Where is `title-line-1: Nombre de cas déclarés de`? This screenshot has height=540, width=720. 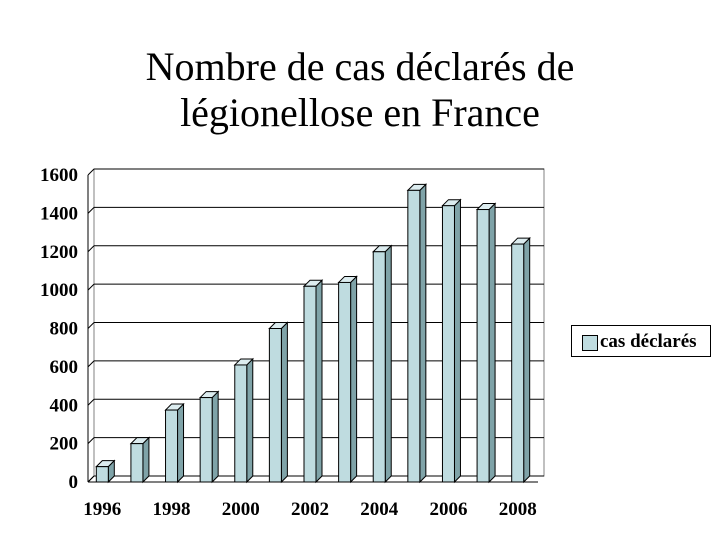 title-line-1: Nombre de cas déclarés de is located at coordinates (360, 66).